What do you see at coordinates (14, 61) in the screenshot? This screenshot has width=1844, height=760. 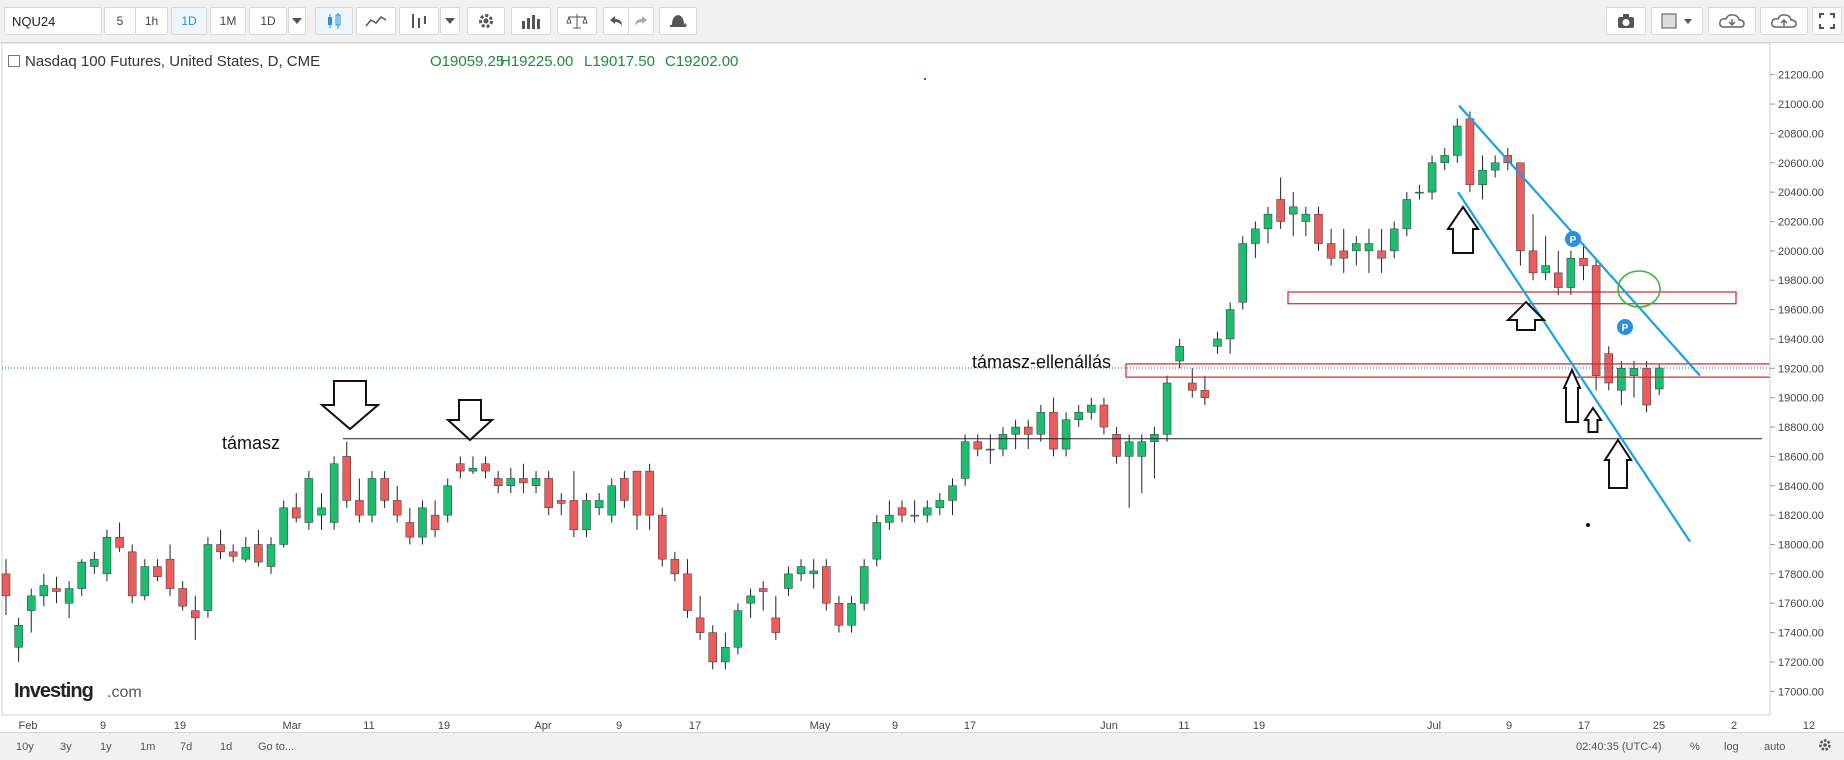 I see `legend-collapse-icon` at bounding box center [14, 61].